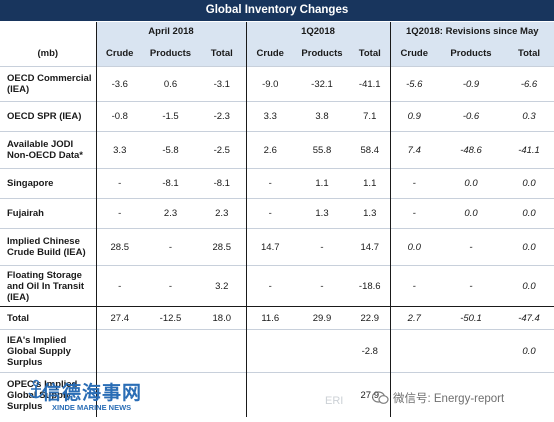  I want to click on row-label: Total, so click(48, 318).